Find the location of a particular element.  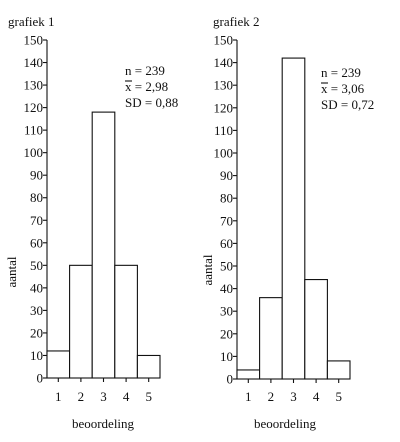

stat-line: SD = 0,88 is located at coordinates (151, 102).